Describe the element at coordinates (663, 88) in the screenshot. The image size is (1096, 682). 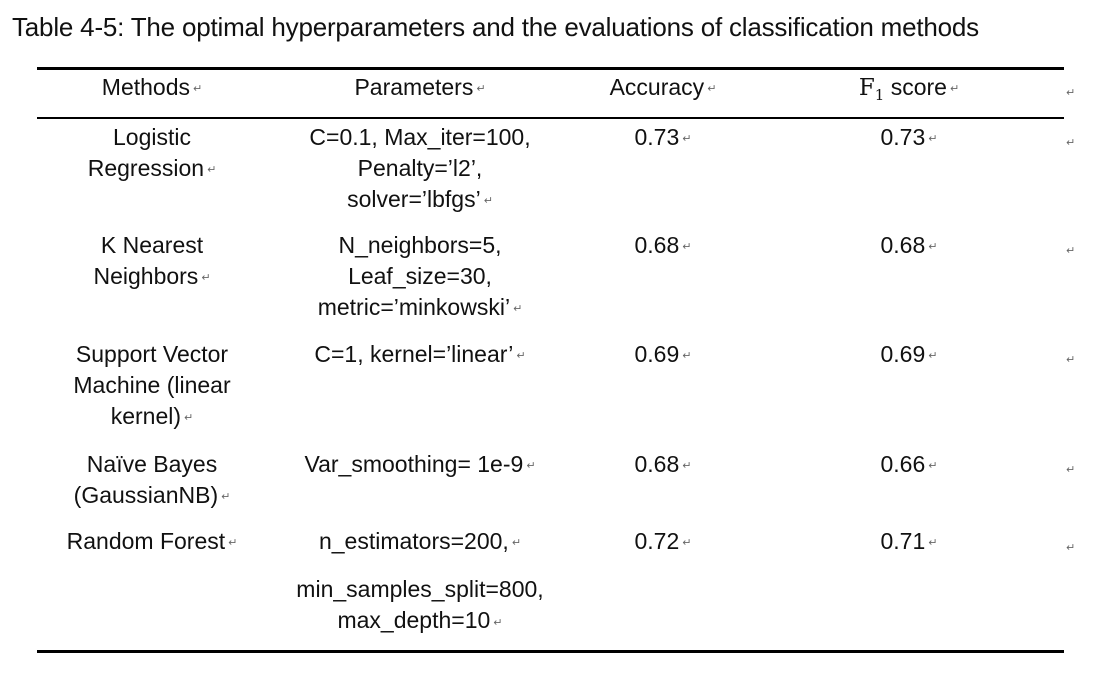
I see `header-accuracy: Accuracy ↵` at that location.